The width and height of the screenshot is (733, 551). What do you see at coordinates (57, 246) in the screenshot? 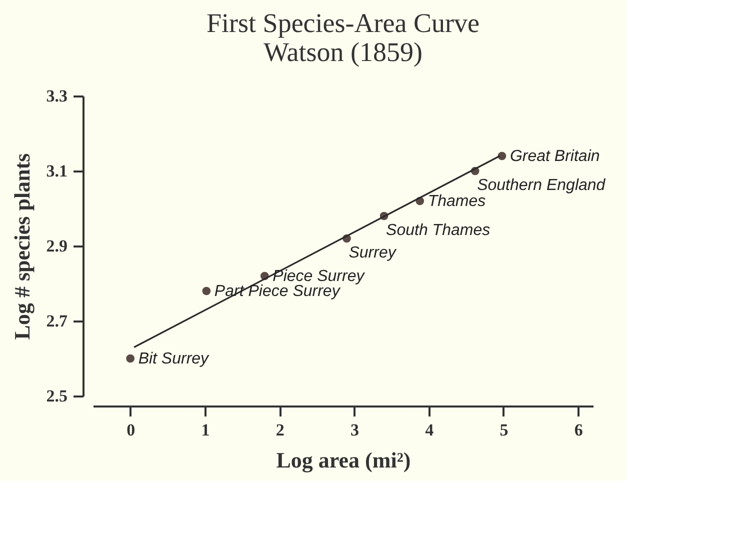
I see `y-tick-label: 2.9` at bounding box center [57, 246].